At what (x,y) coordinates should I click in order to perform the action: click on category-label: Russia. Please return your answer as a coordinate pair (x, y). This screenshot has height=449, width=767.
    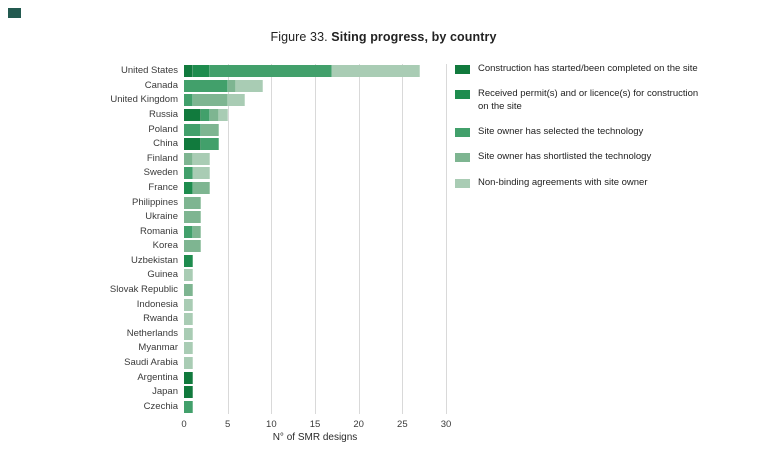
    Looking at the image, I should click on (163, 115).